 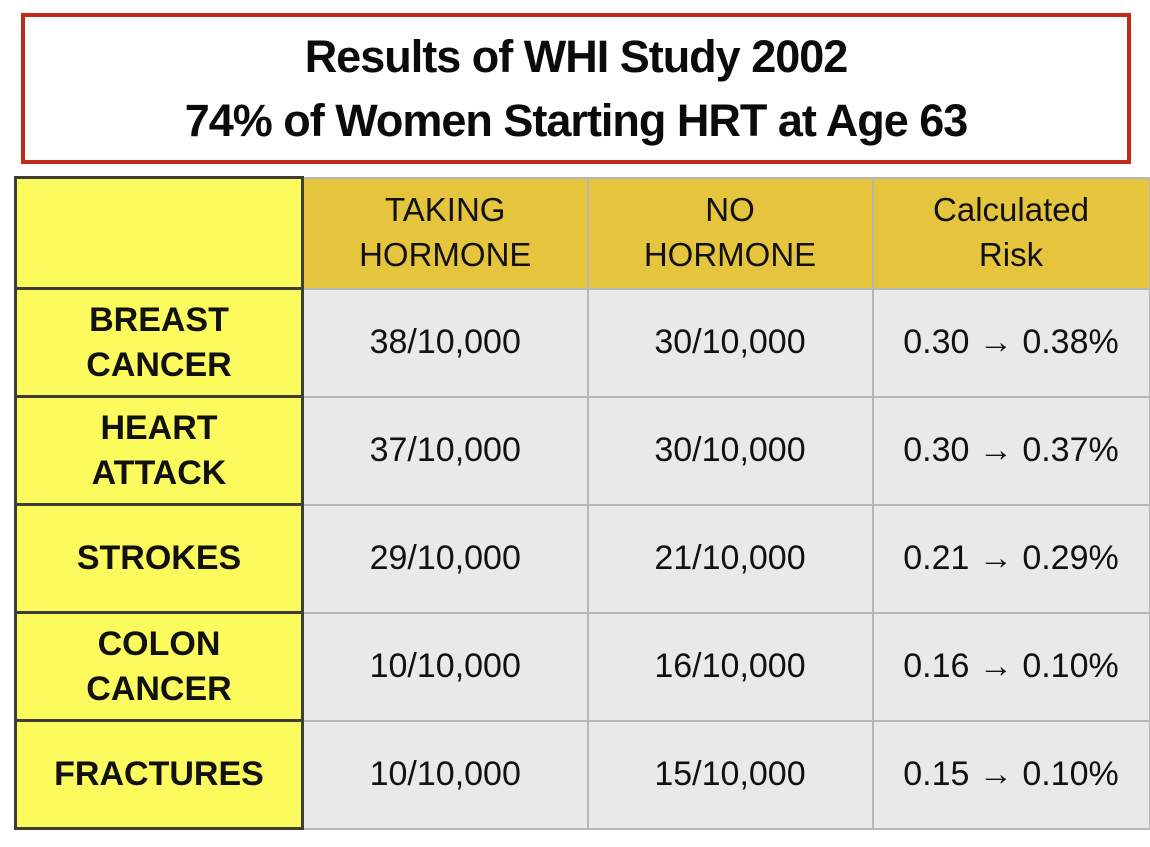 I want to click on row-label: COLON CANCER, so click(x=159, y=666).